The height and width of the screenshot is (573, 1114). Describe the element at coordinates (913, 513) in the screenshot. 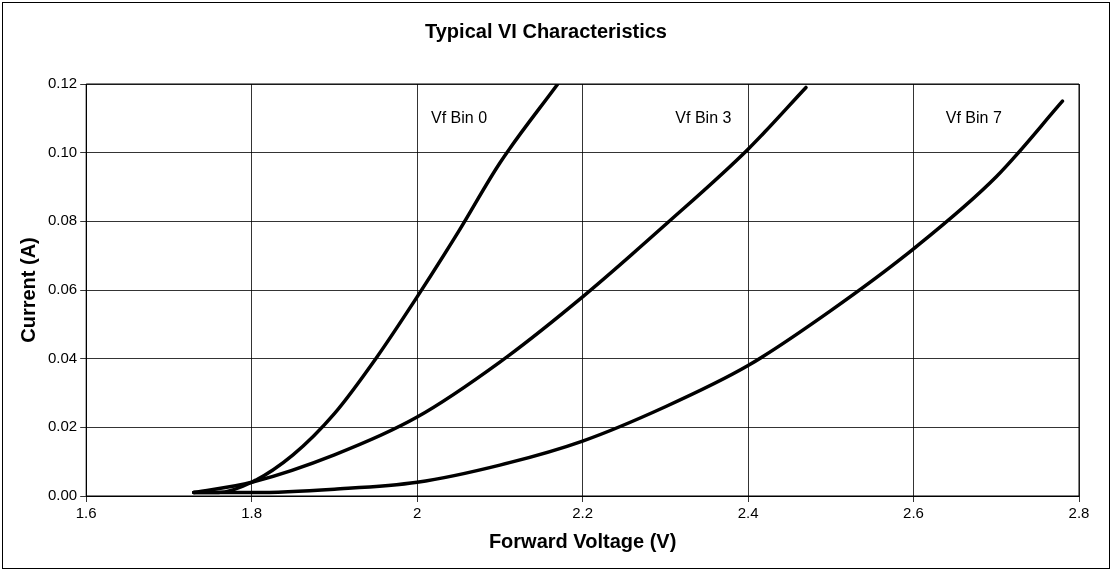

I see `x-tick-label: 2.6` at that location.